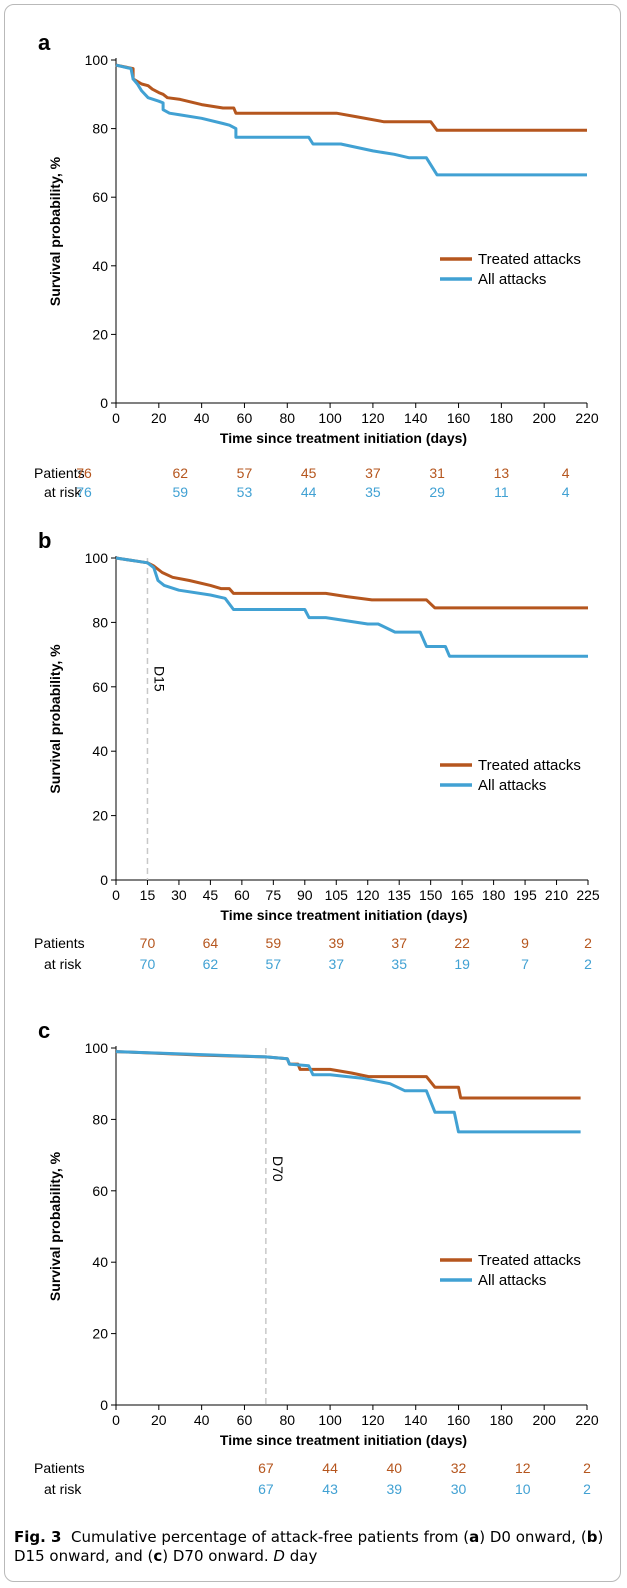 This screenshot has width=627, height=1588. I want to click on x-tick-label: 105, so click(337, 895).